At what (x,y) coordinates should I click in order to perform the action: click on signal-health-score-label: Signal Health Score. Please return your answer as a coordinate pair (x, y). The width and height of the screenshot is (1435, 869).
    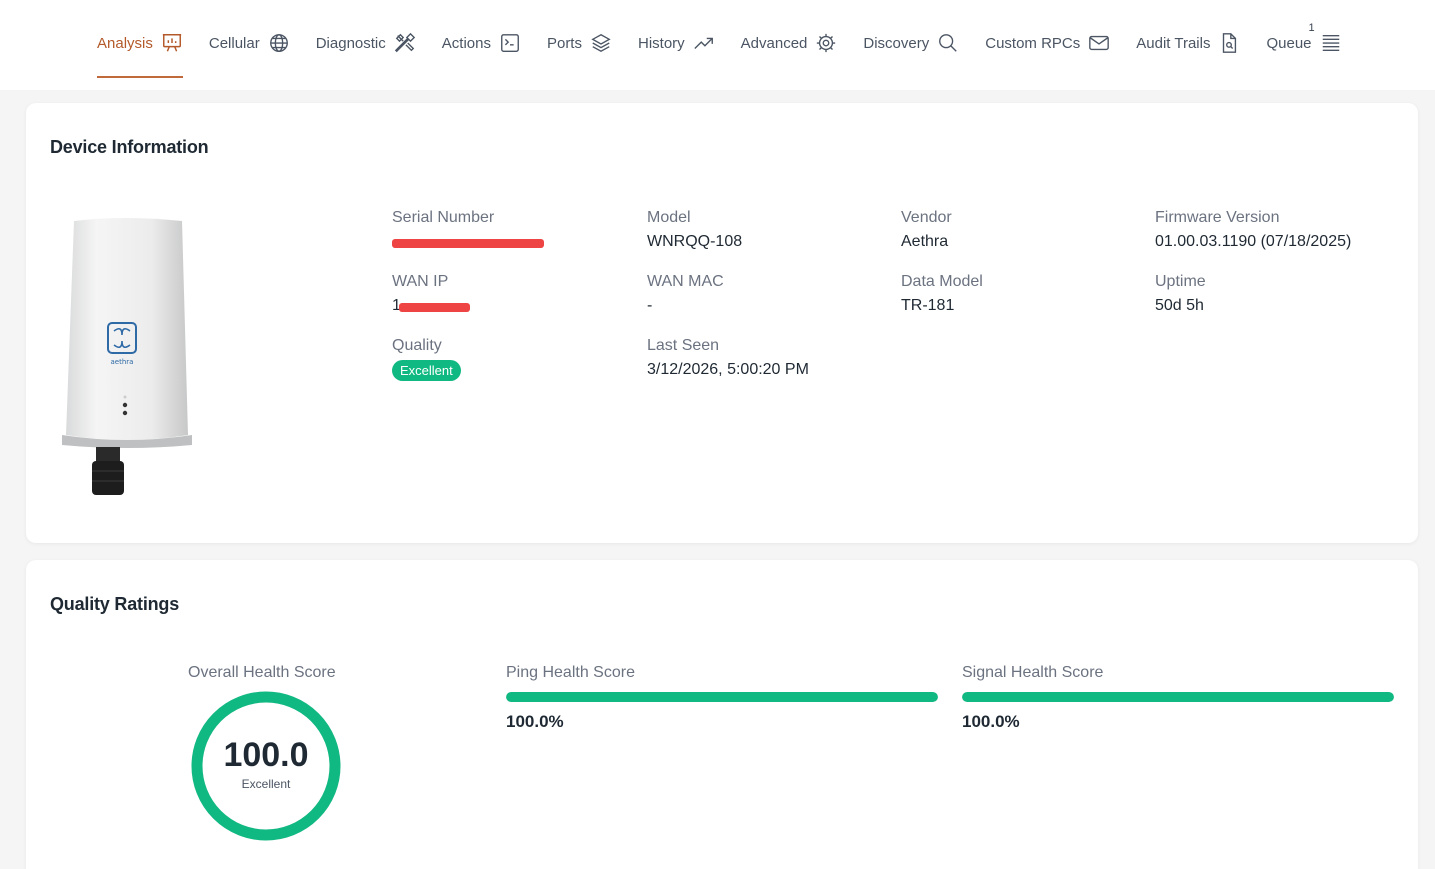
    Looking at the image, I should click on (1033, 672).